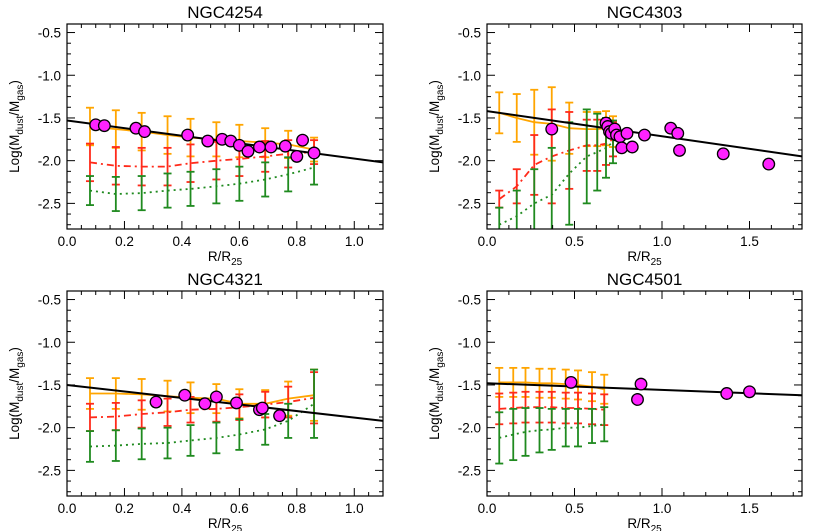 This screenshot has height=531, width=830. I want to click on fit-line, so click(225, 402).